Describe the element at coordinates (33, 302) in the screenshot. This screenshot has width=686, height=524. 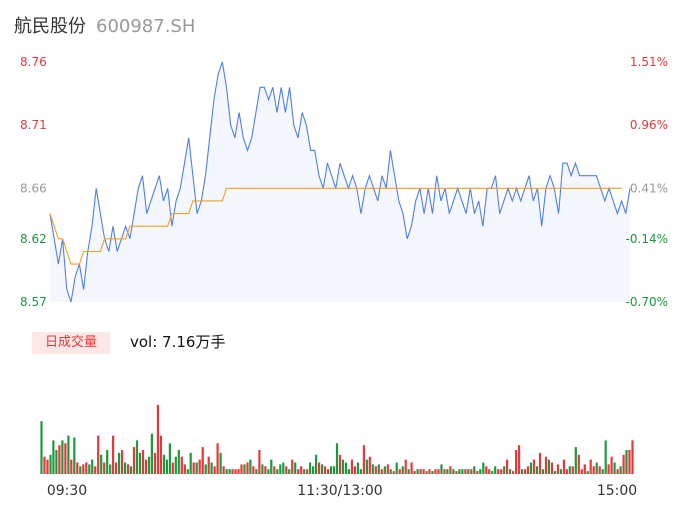
I see `y-tick-label: 8.57` at that location.